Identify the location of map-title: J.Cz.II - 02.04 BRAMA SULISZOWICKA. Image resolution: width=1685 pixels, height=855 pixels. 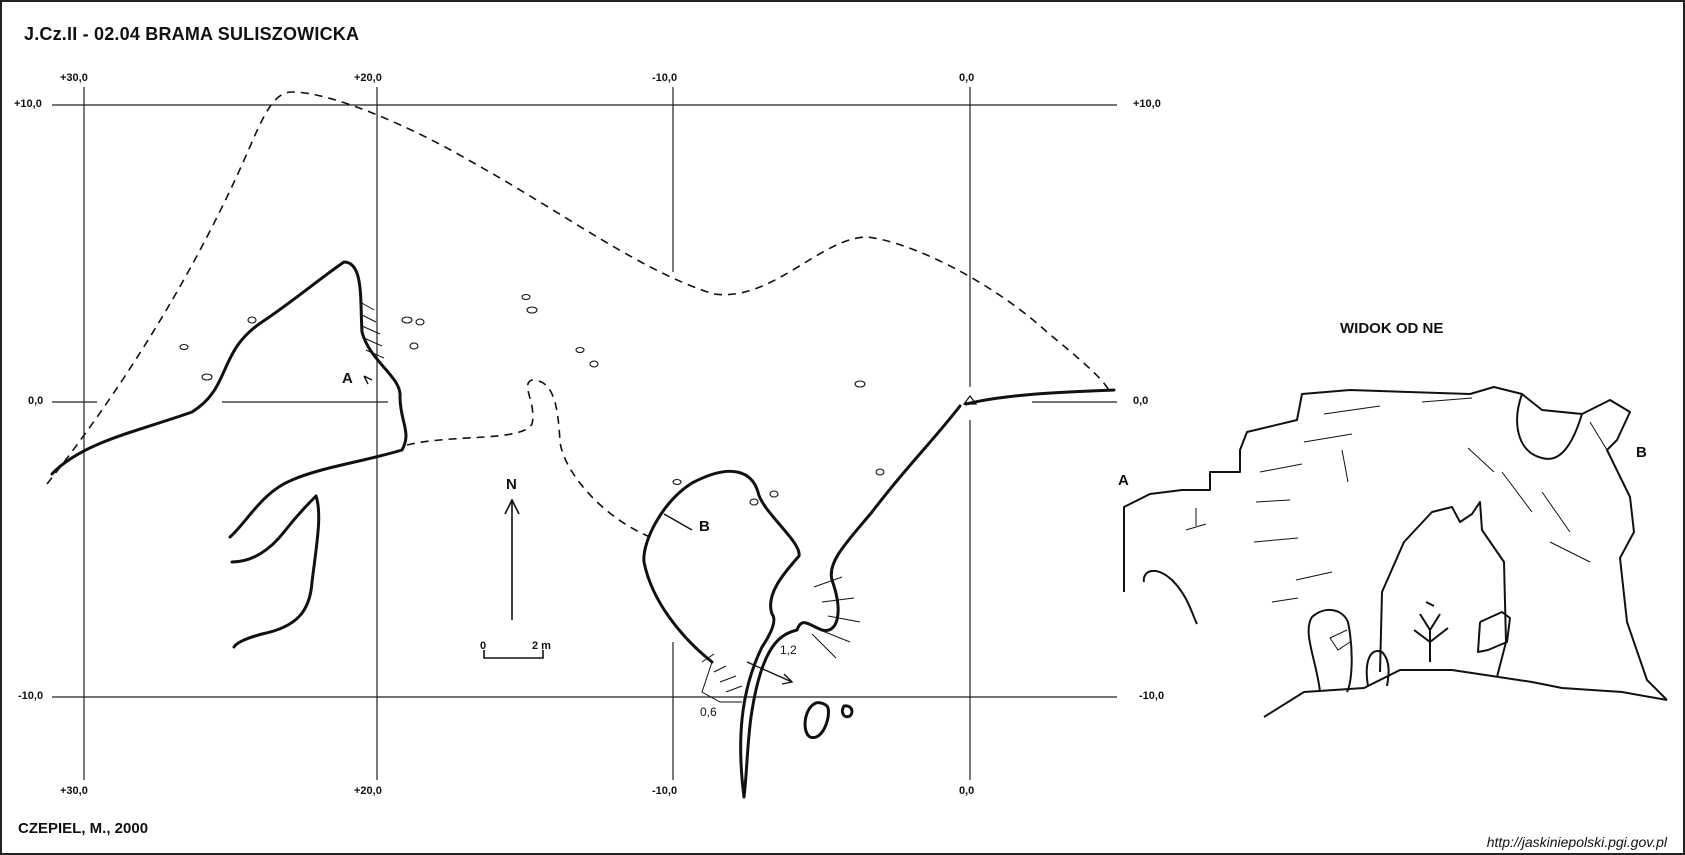
(192, 34).